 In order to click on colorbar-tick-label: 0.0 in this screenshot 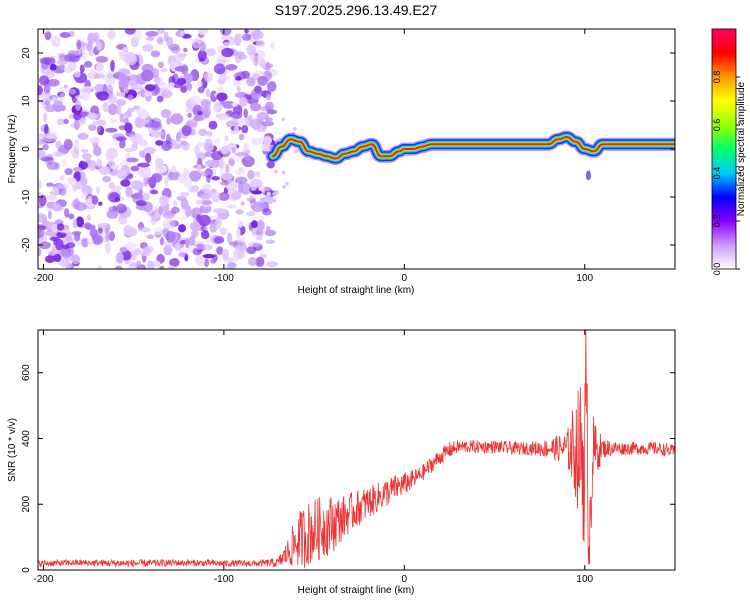, I will do `click(717, 269)`.